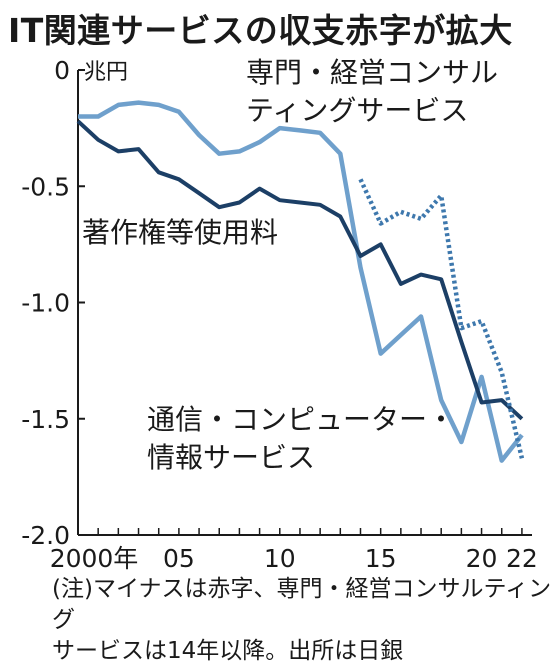 The width and height of the screenshot is (558, 667). Describe the element at coordinates (45, 419) in the screenshot. I see `y-tick-label: -1.5` at that location.